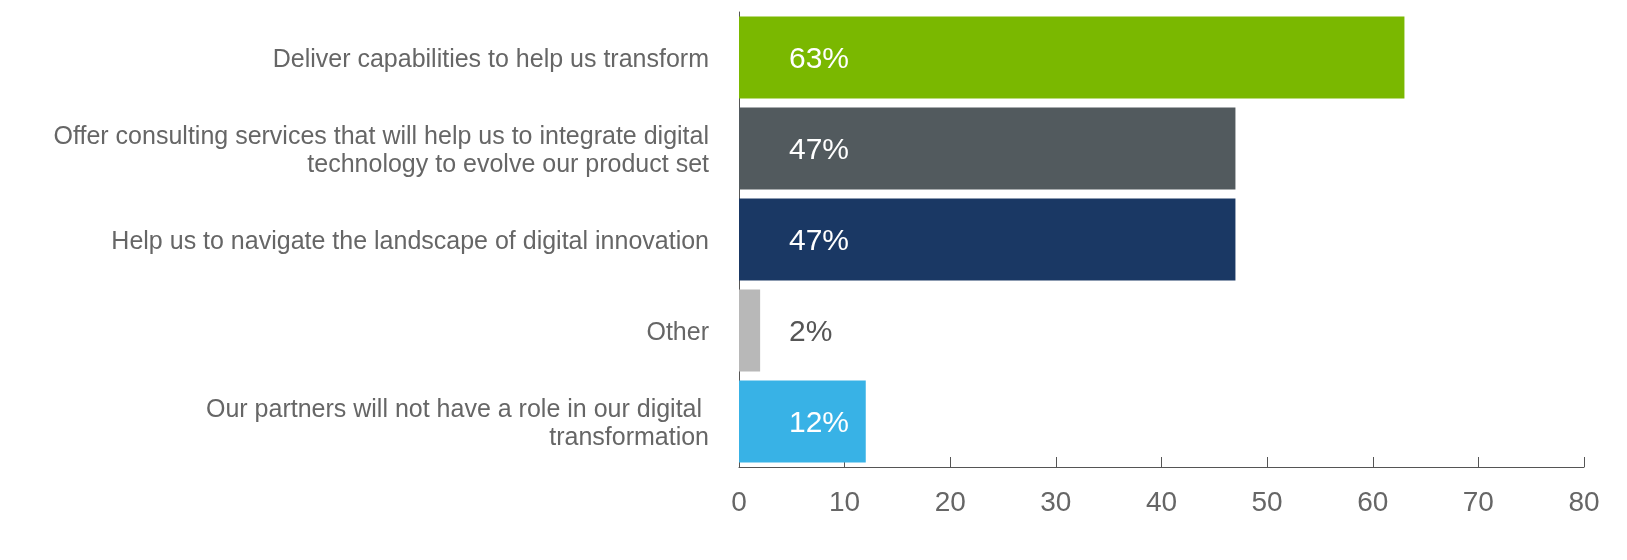  I want to click on x-tick-label: 0, so click(739, 501).